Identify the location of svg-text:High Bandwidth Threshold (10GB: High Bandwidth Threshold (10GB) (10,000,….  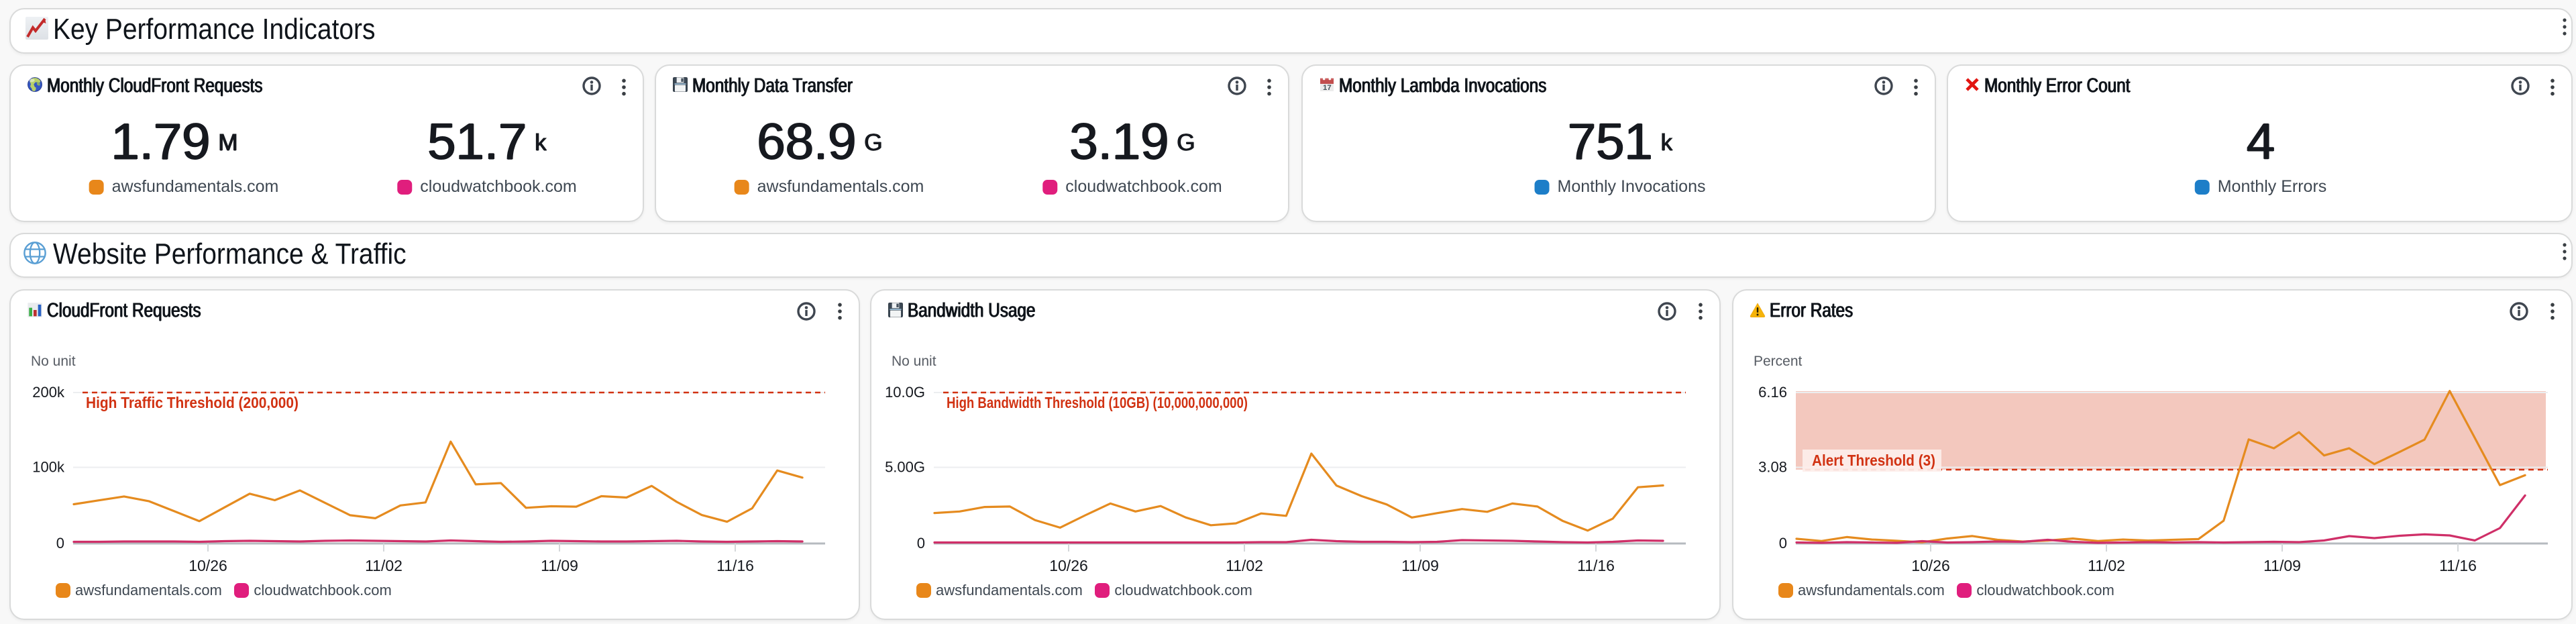
(1097, 403).